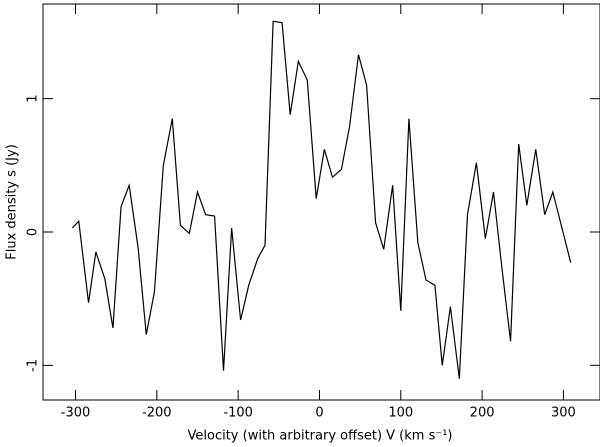  I want to click on x-tick-label: 200, so click(482, 413).